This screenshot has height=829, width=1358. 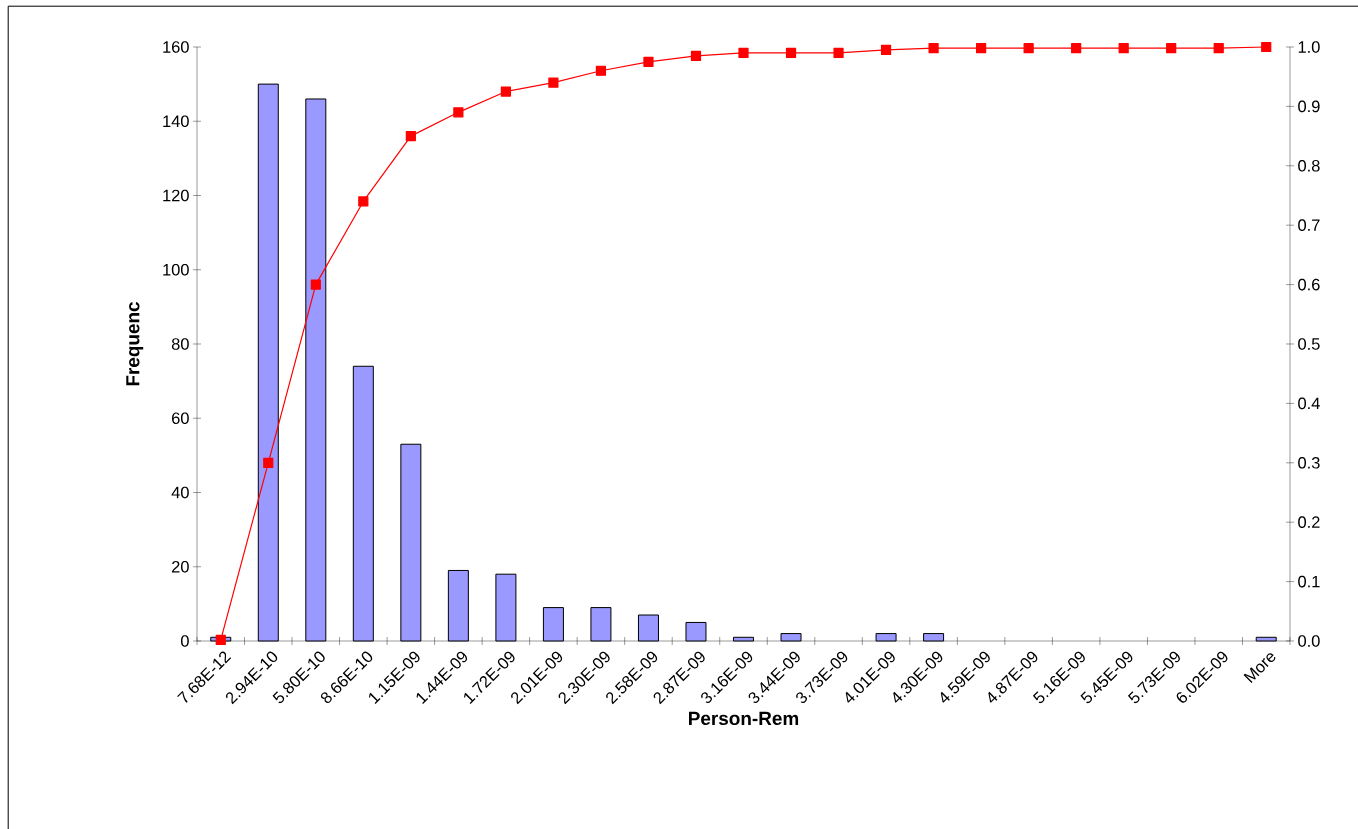 I want to click on y-tick-label: 0, so click(x=184, y=641).